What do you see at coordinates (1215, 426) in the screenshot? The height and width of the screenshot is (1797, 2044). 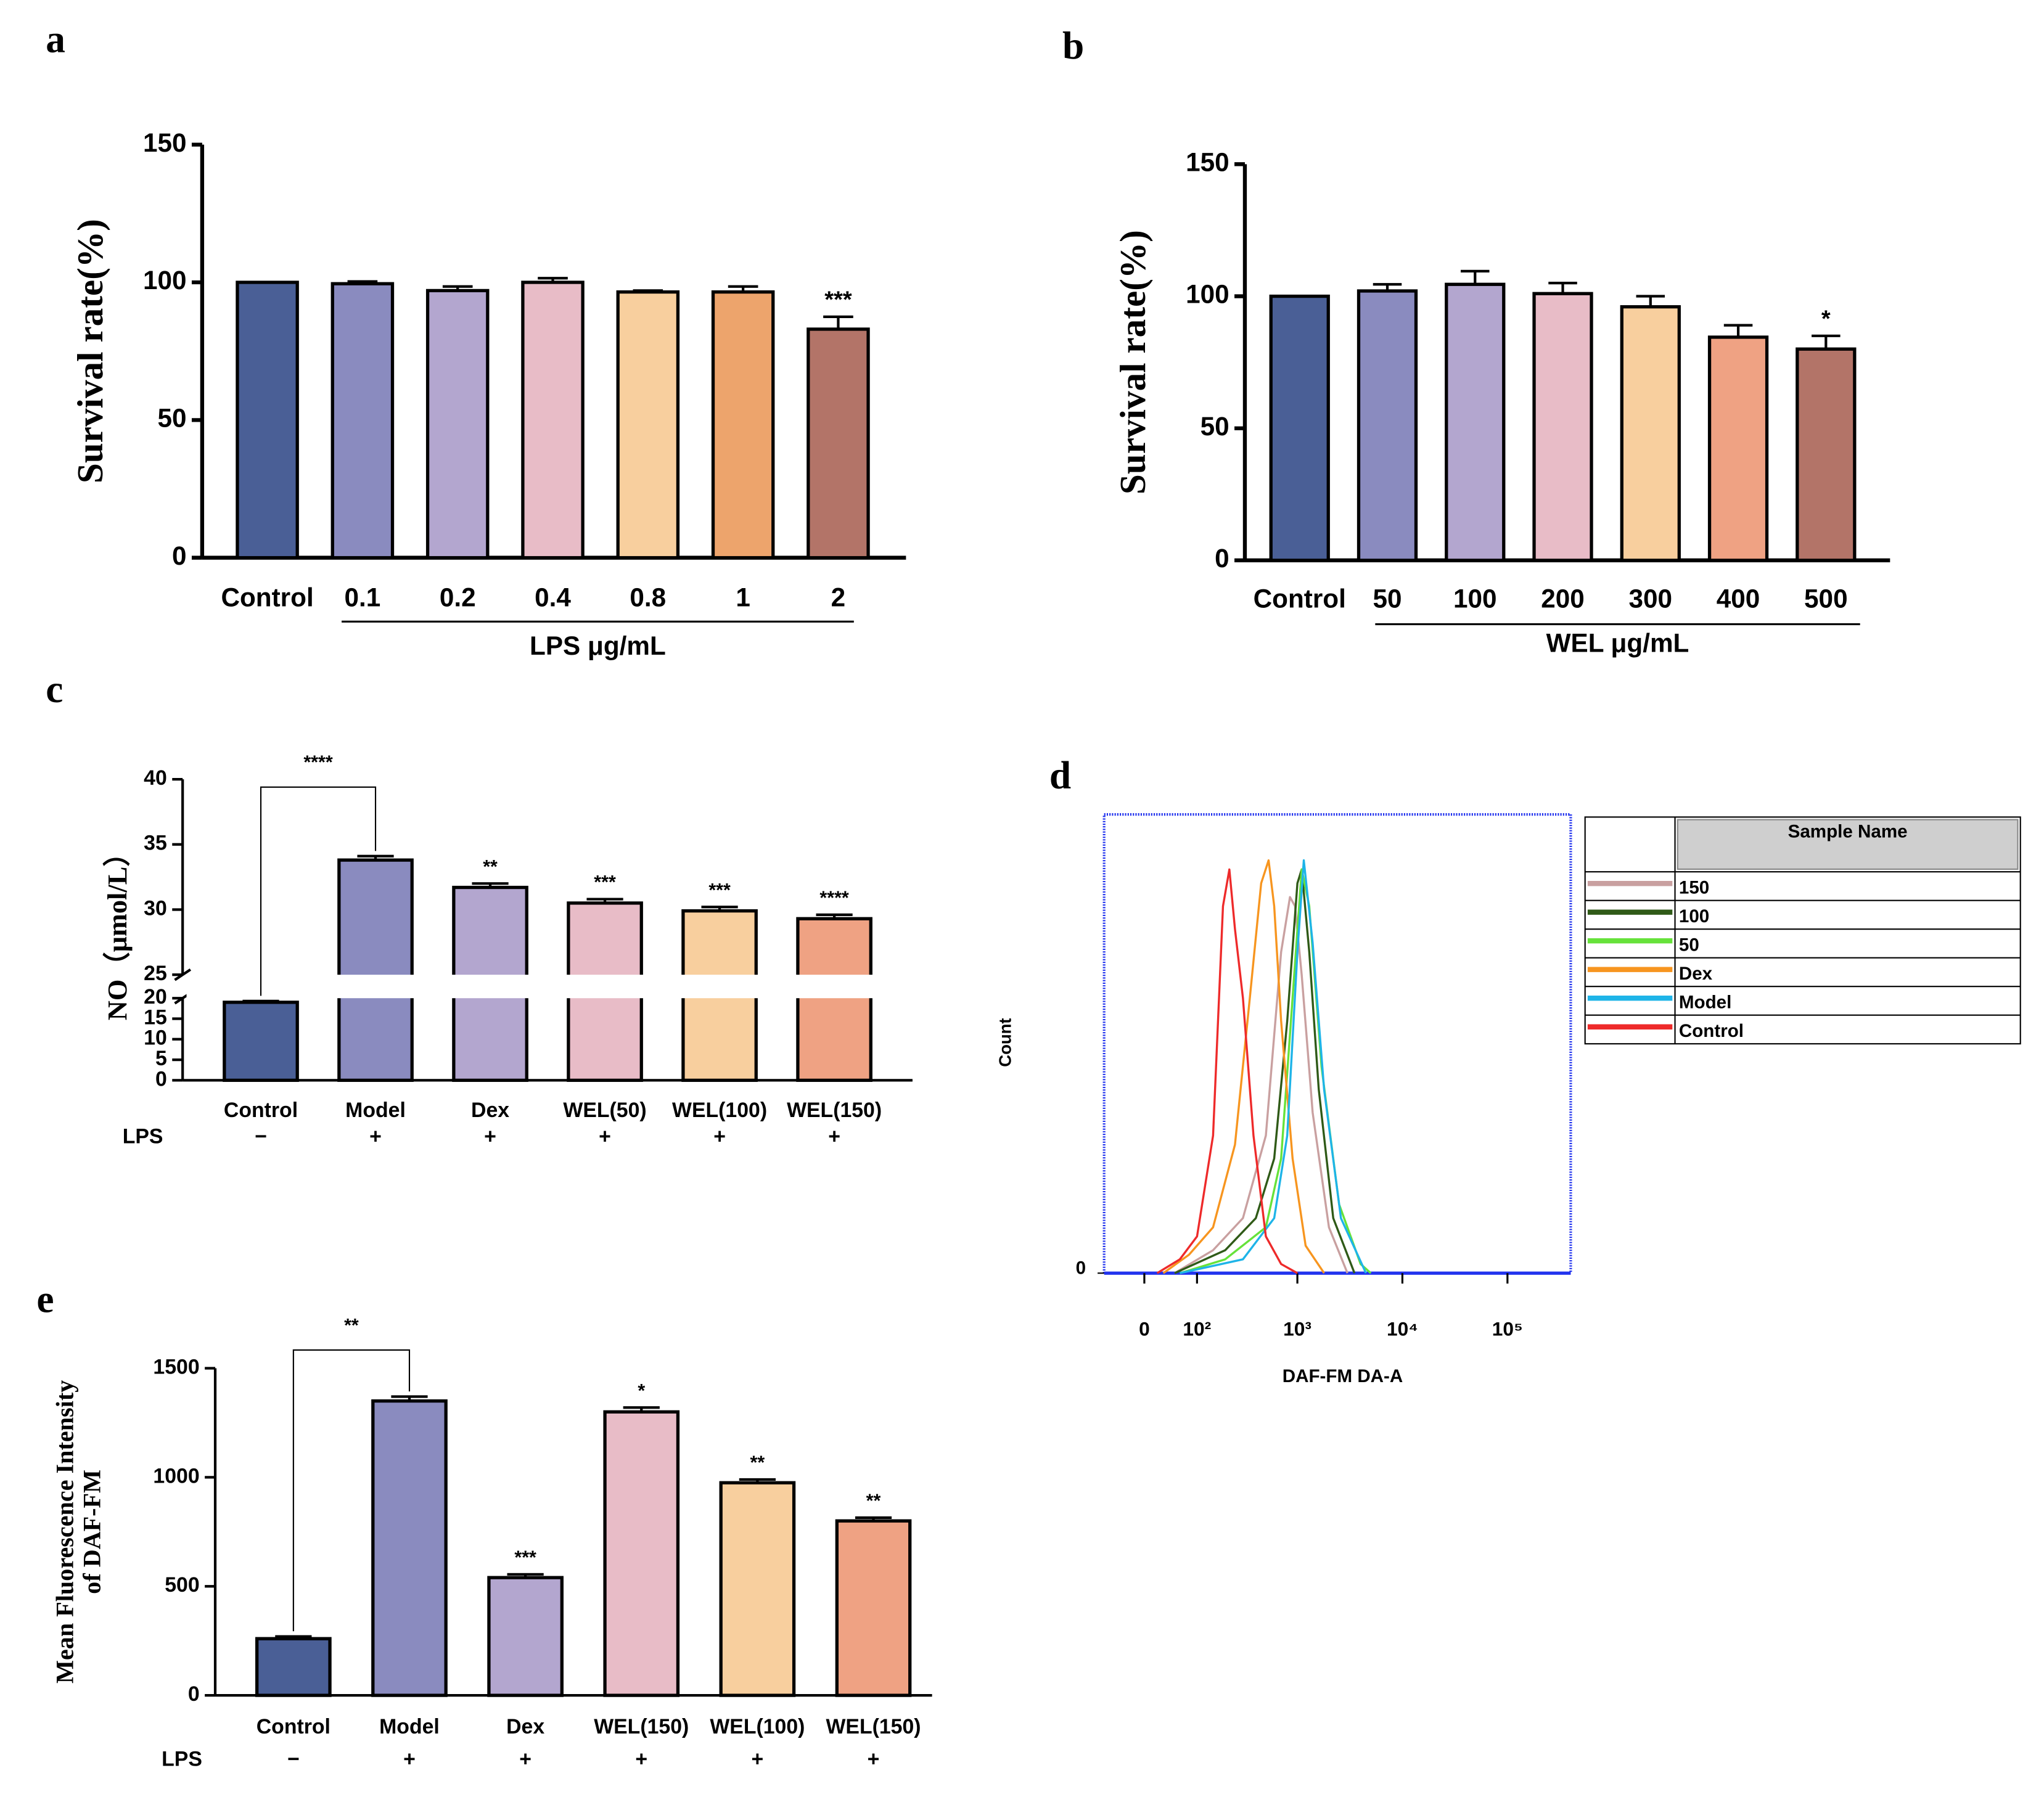 I see `y-tick-label: 50` at bounding box center [1215, 426].